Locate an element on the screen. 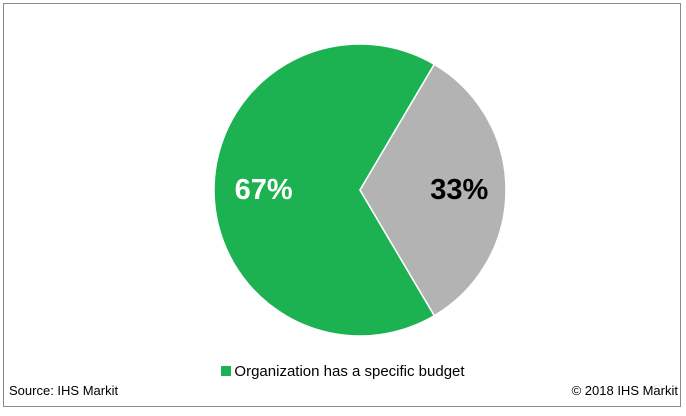 This screenshot has width=686, height=416. legend: Organization has a specific budget is located at coordinates (343, 371).